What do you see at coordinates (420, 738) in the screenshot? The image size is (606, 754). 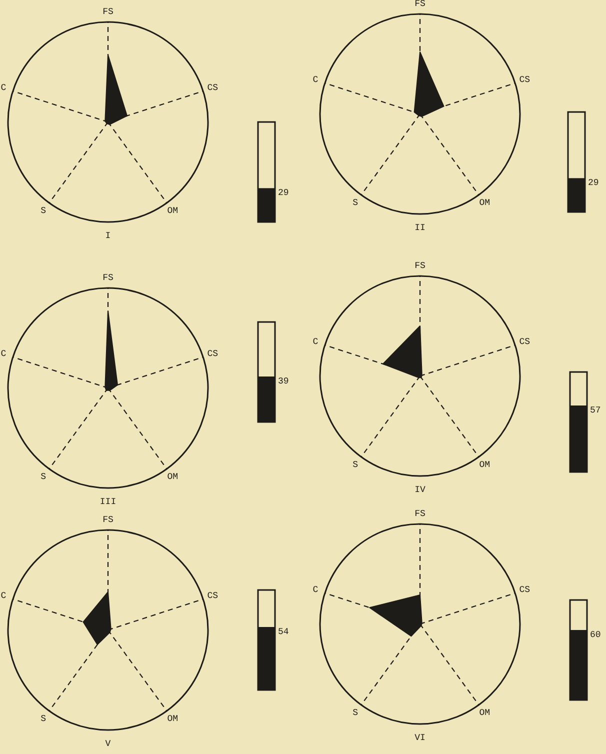 I see `text: VI` at bounding box center [420, 738].